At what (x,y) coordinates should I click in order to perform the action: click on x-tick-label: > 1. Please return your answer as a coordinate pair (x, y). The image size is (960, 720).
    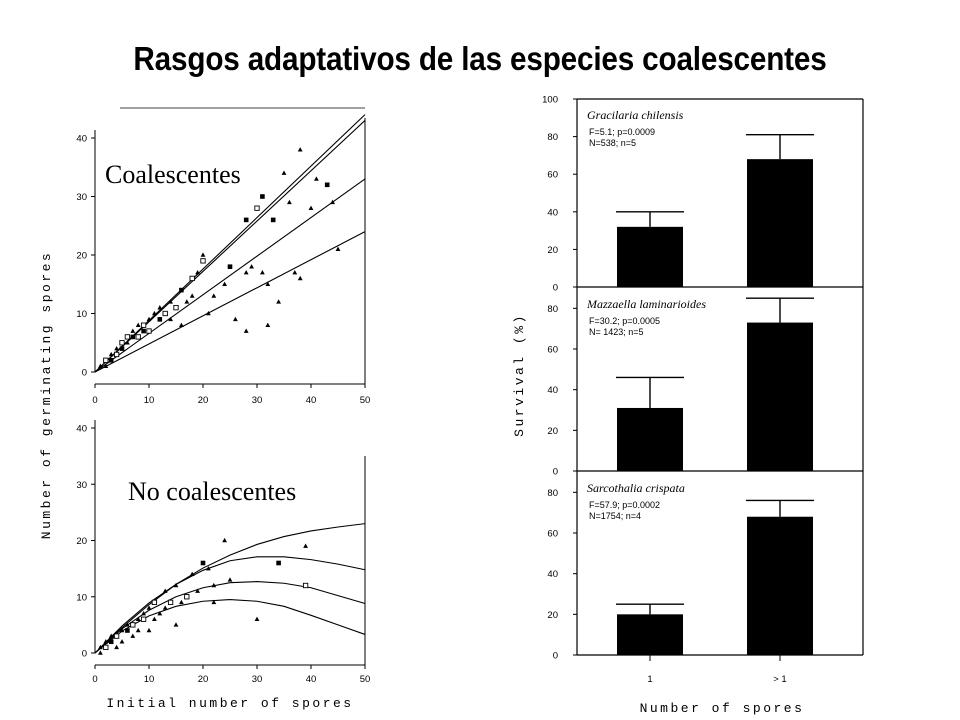
    Looking at the image, I should click on (779, 679).